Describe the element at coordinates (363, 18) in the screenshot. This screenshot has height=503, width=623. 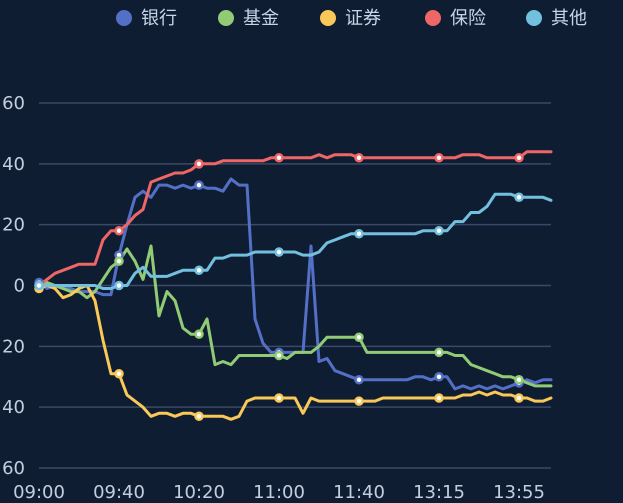
I see `legend-label: 证券` at that location.